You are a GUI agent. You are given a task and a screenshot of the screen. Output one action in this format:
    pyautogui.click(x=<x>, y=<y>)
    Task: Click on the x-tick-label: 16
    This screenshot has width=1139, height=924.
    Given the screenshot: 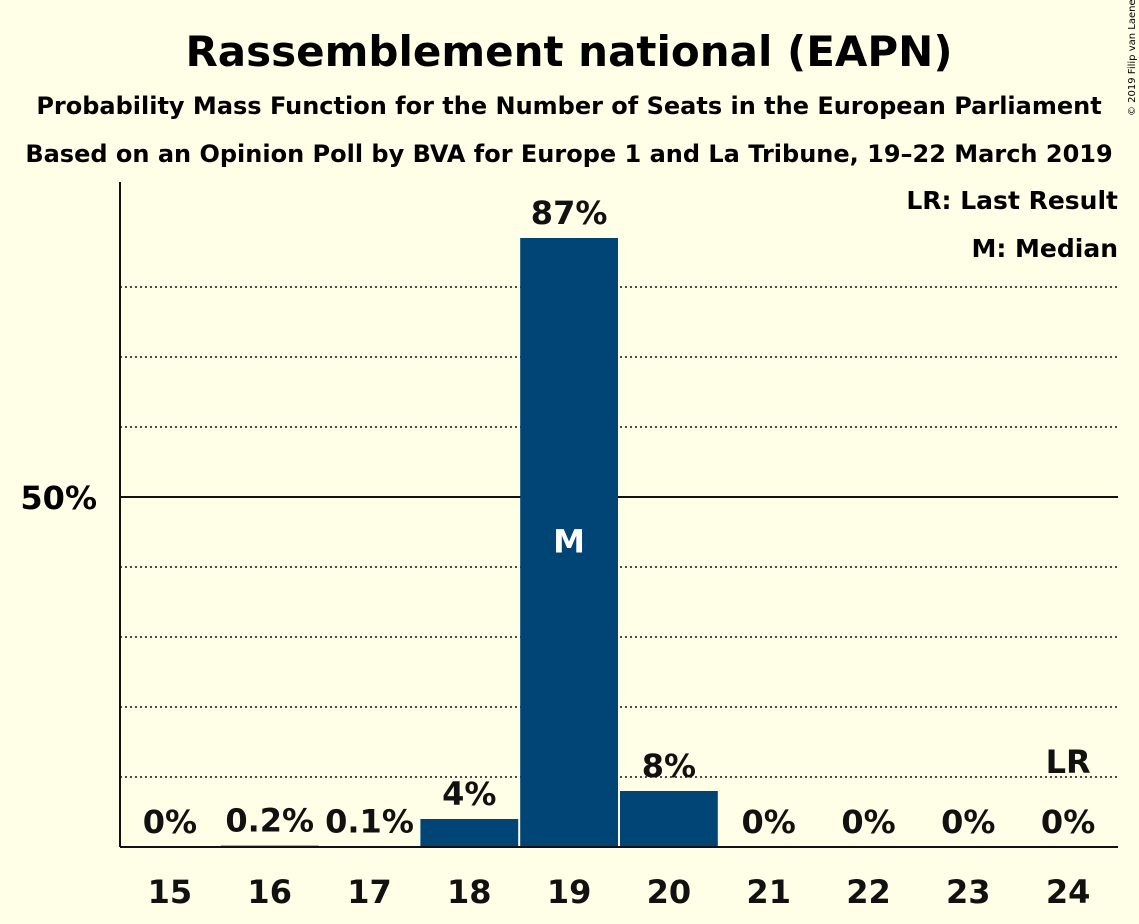 What is the action you would take?
    pyautogui.click(x=269, y=892)
    